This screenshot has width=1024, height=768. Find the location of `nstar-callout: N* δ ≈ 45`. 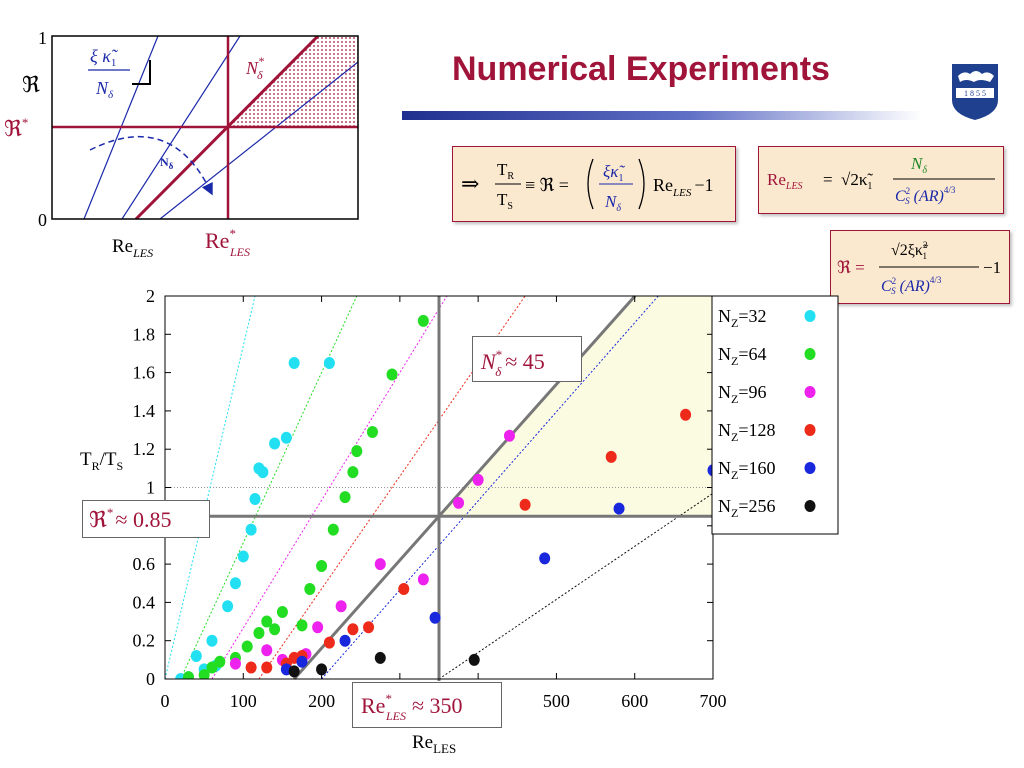

nstar-callout: N* δ ≈ 45 is located at coordinates (527, 359).